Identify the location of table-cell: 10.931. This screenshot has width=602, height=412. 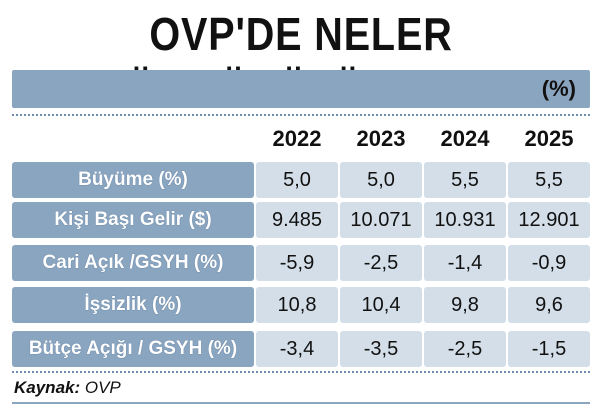
(465, 220).